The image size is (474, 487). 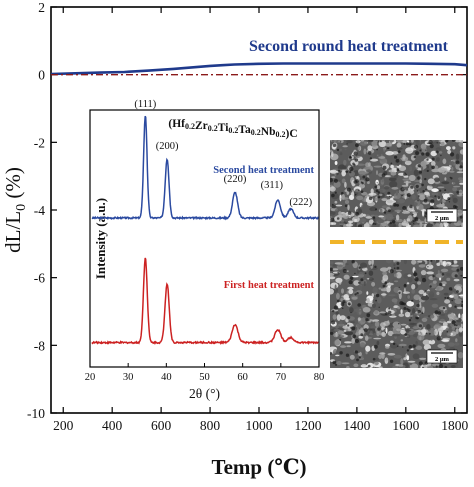 I want to click on inset-x-tick-label: 60, so click(x=242, y=377).